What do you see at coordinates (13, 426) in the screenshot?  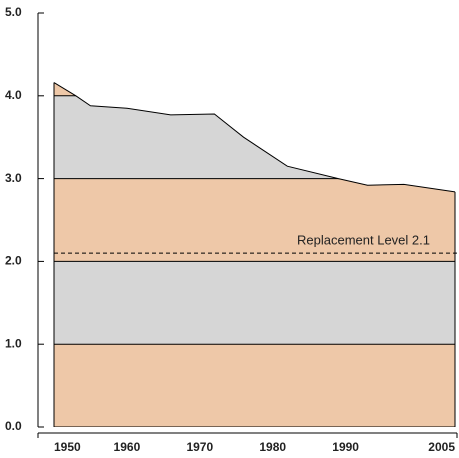 I see `y-tick-label: 0.0` at bounding box center [13, 426].